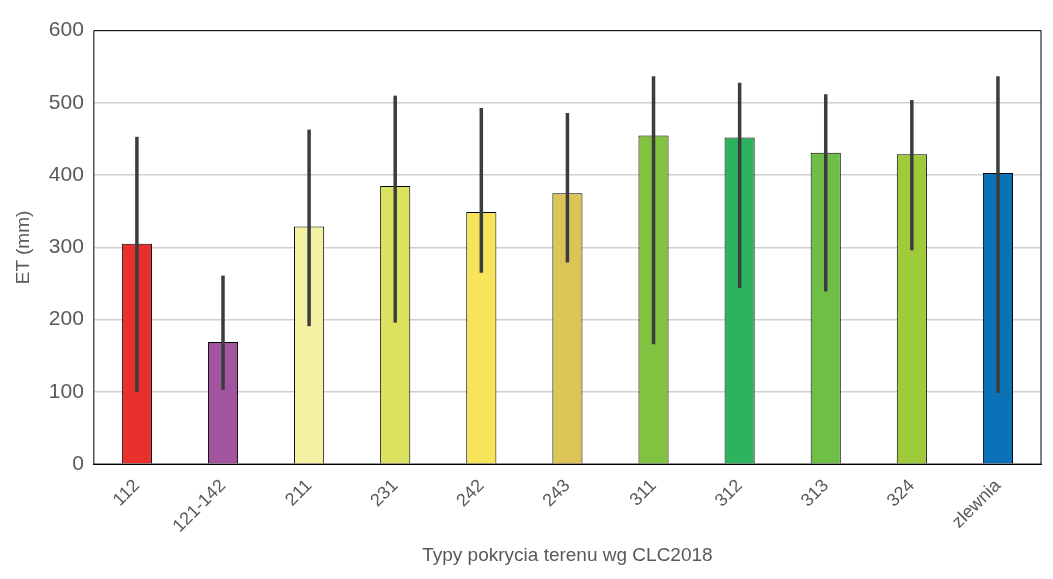 The width and height of the screenshot is (1053, 579). Describe the element at coordinates (66, 390) in the screenshot. I see `y-tick-label: 100` at that location.